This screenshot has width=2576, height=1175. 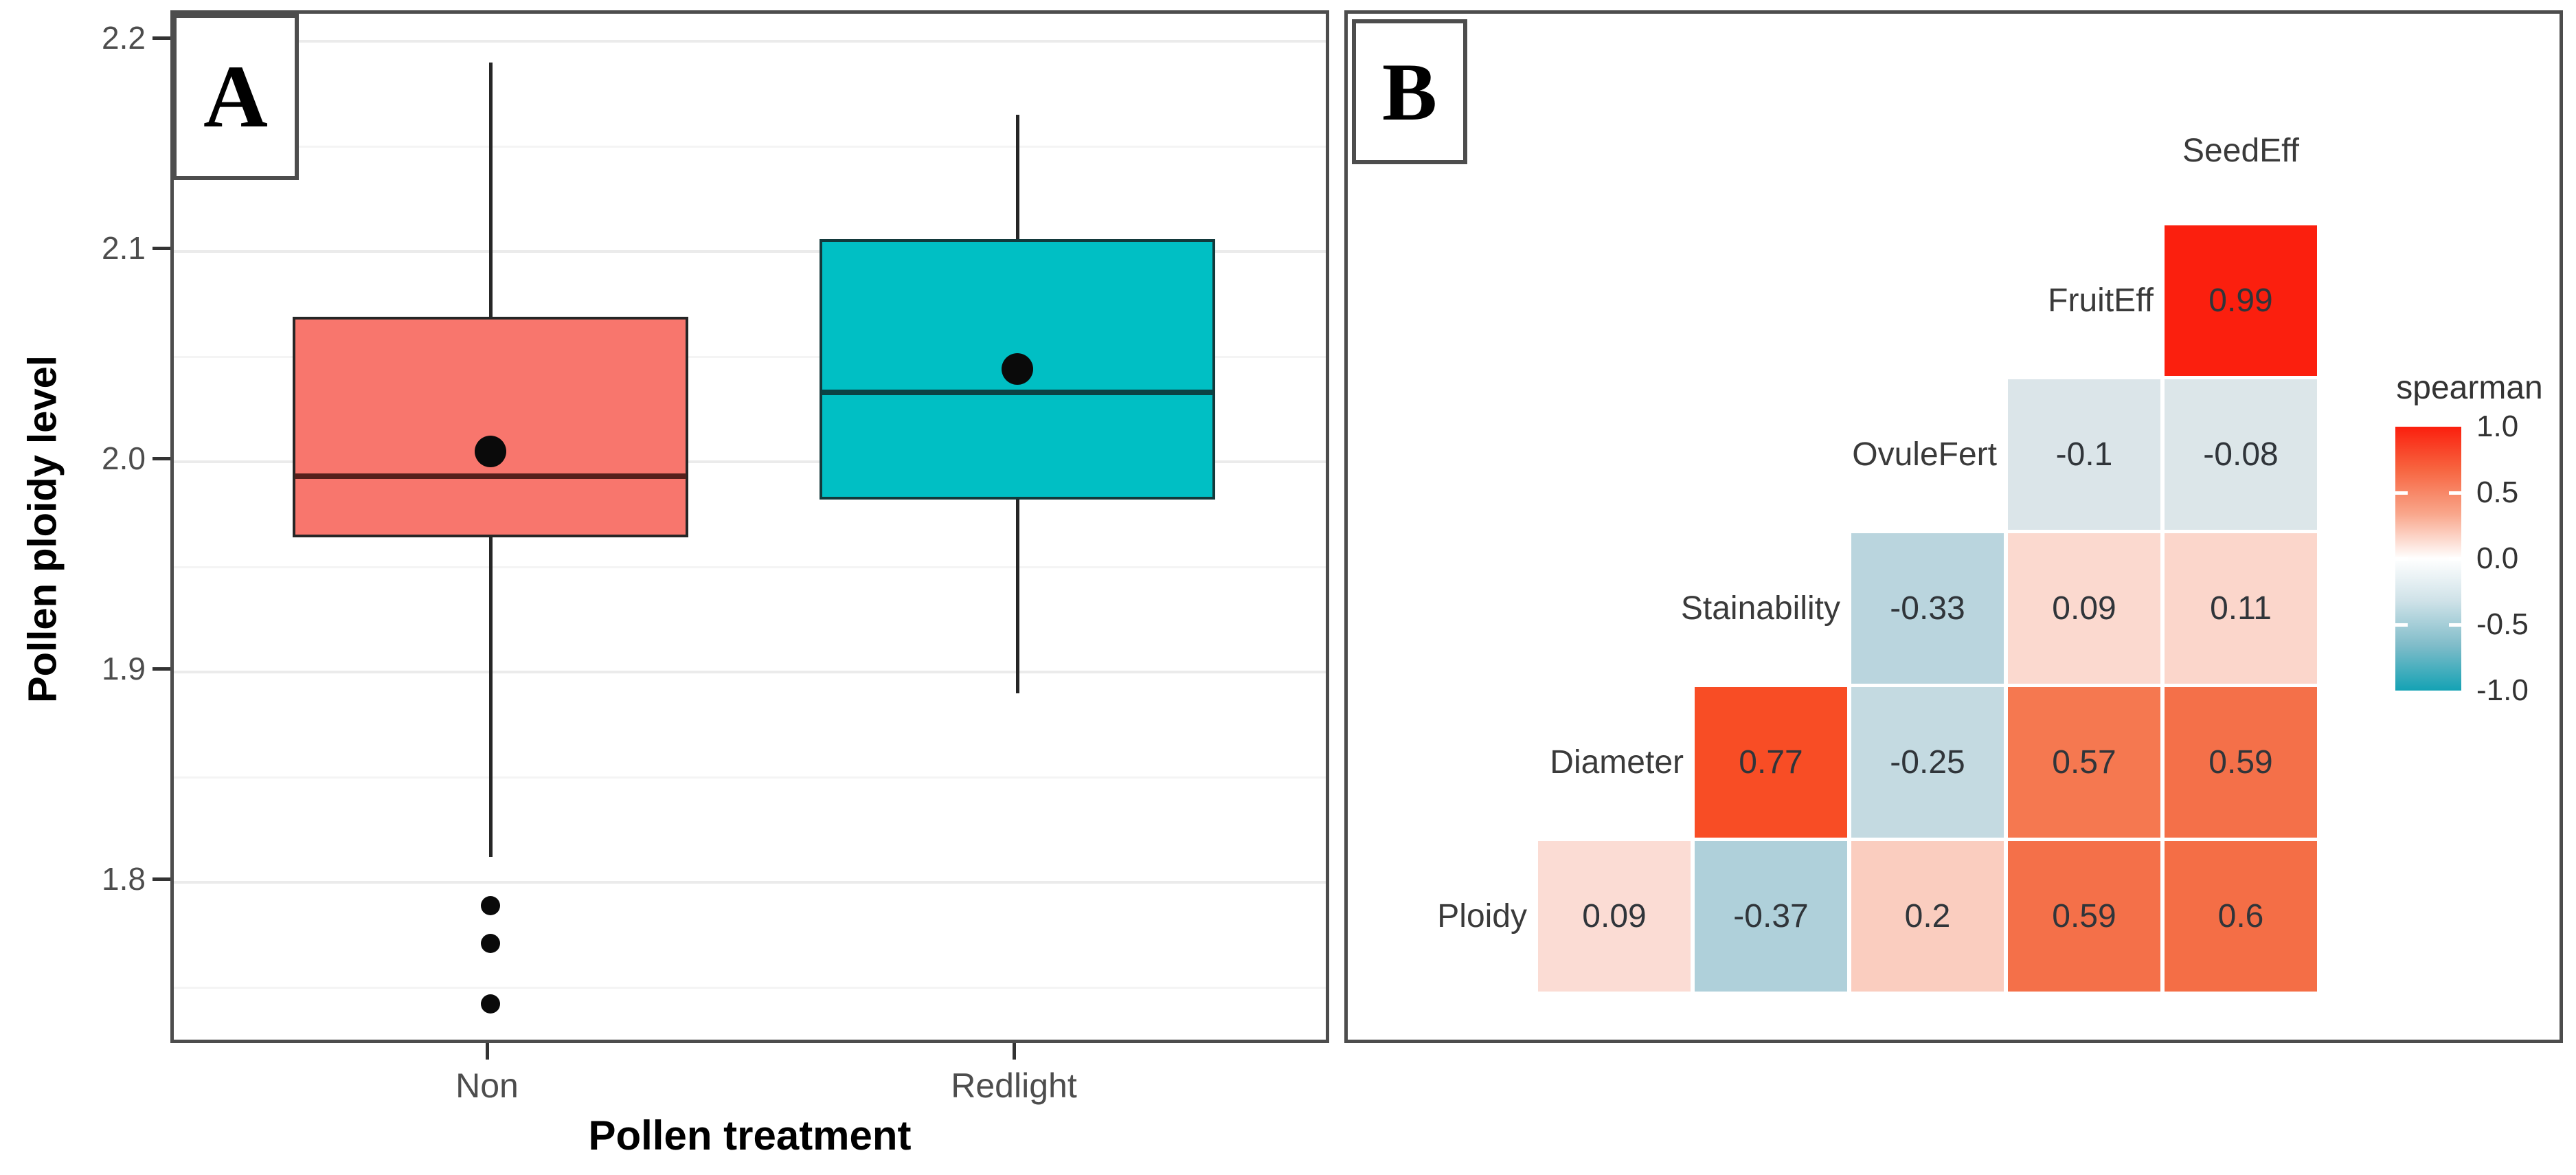 What do you see at coordinates (1927, 917) in the screenshot?
I see `correlation-cell: 0.2` at bounding box center [1927, 917].